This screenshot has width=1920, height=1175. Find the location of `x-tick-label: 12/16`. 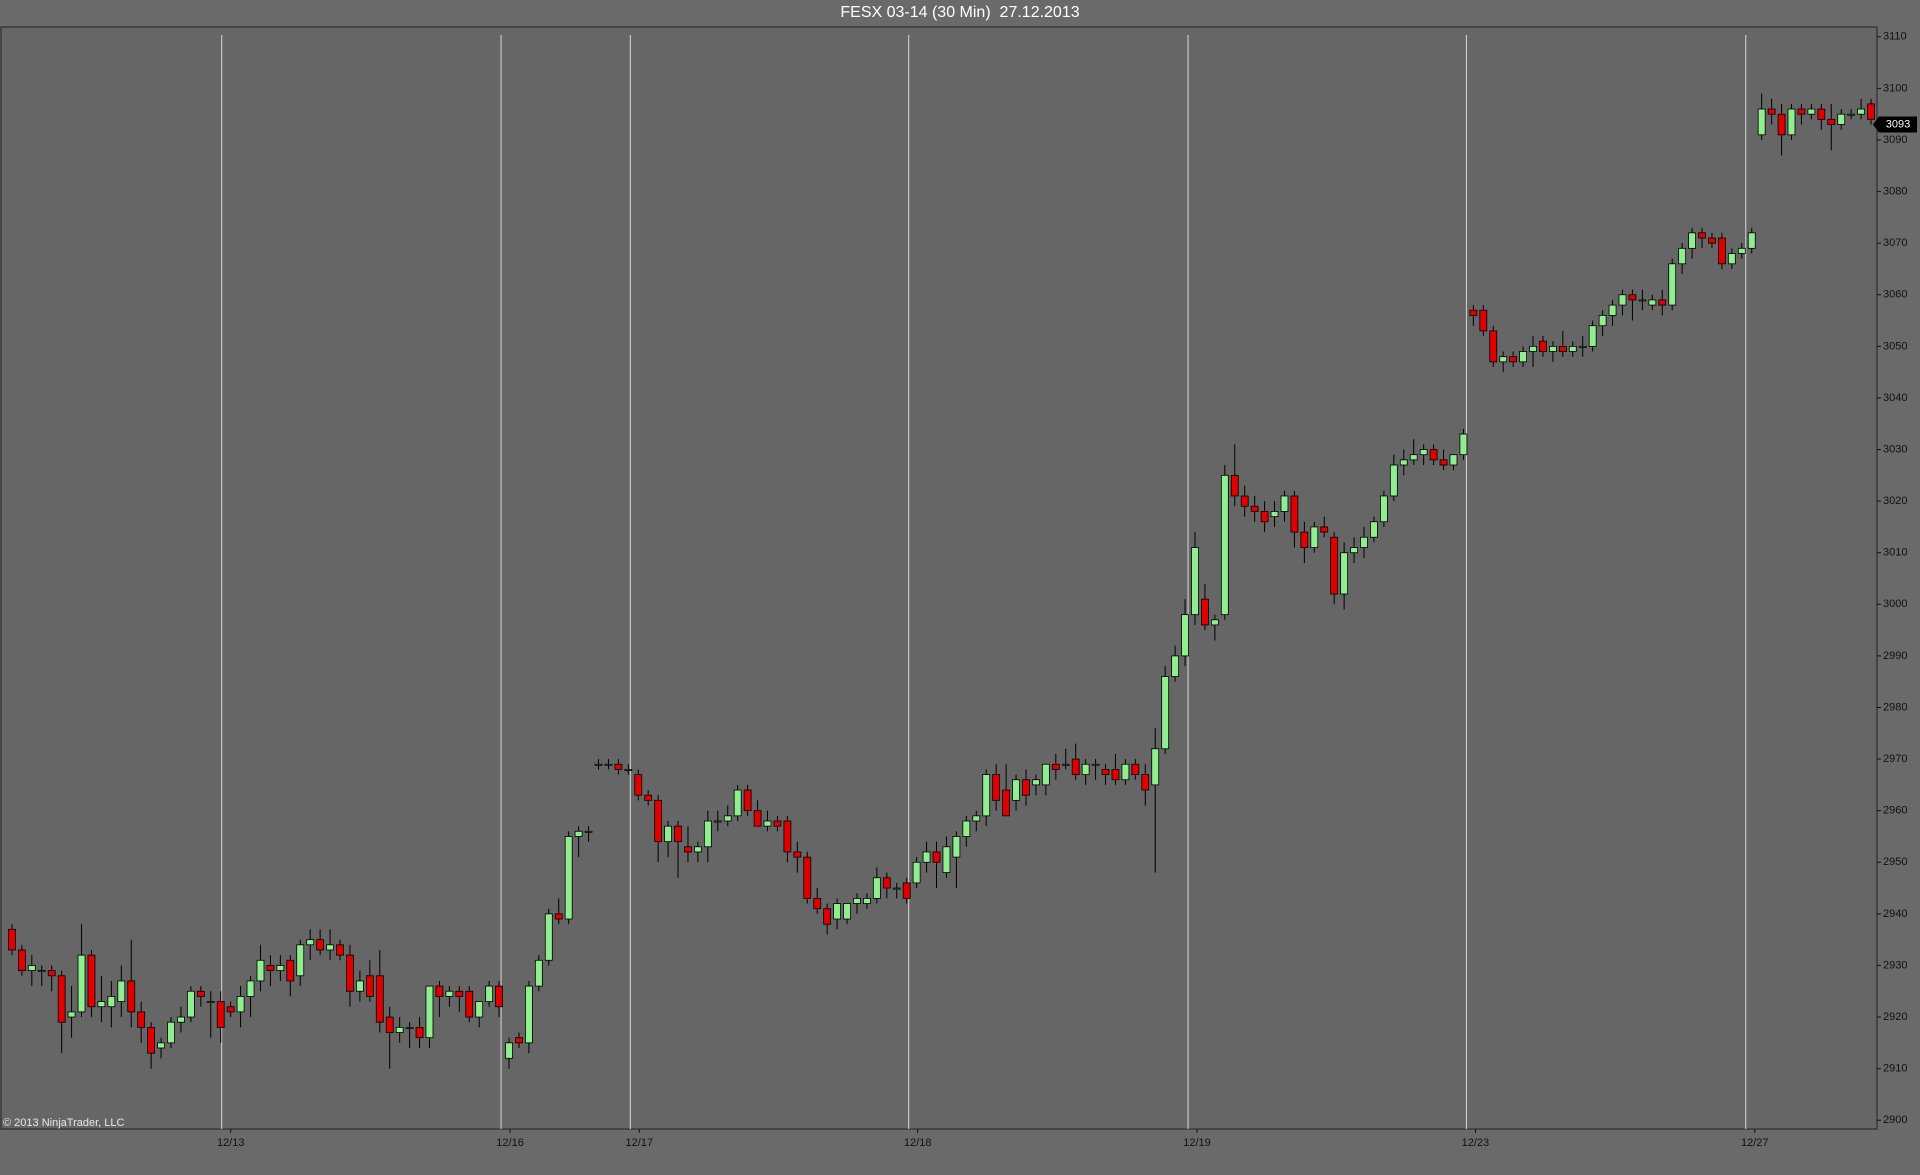

x-tick-label: 12/16 is located at coordinates (510, 1143).